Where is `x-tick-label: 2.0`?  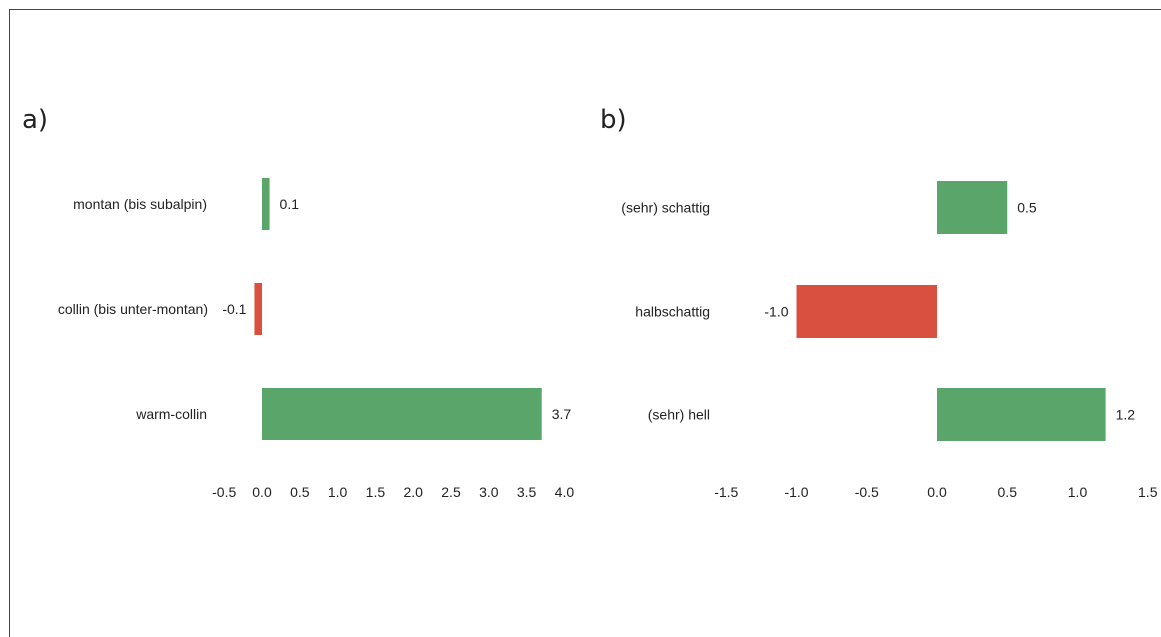 x-tick-label: 2.0 is located at coordinates (413, 492).